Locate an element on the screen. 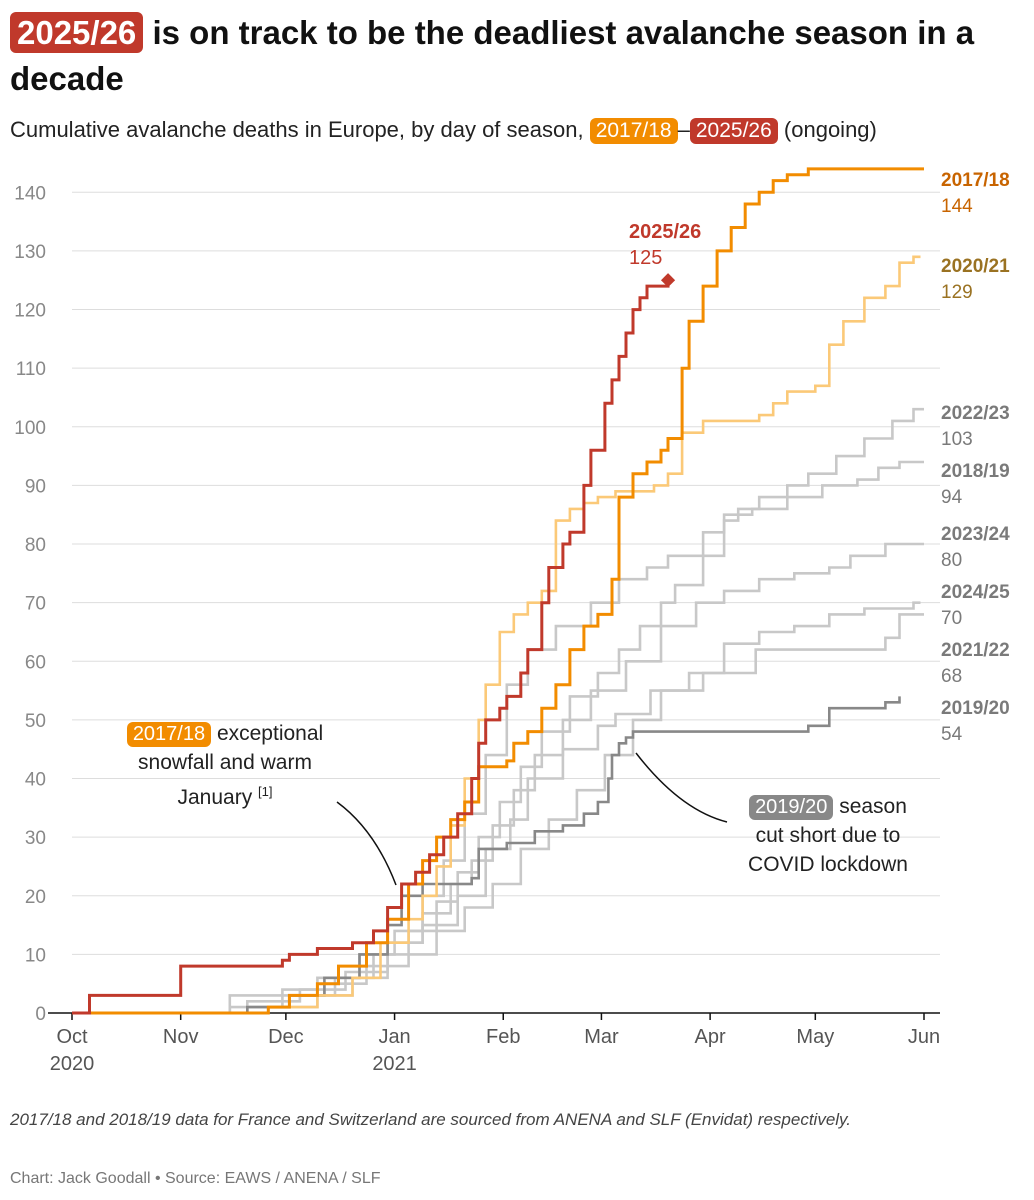 The image size is (1034, 1200). y-tick-140: 140 is located at coordinates (30, 193).